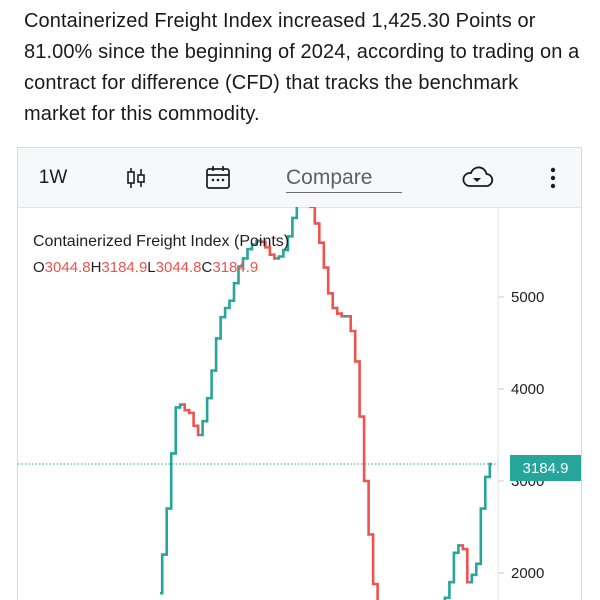  I want to click on cloud-download-icon, so click(478, 176).